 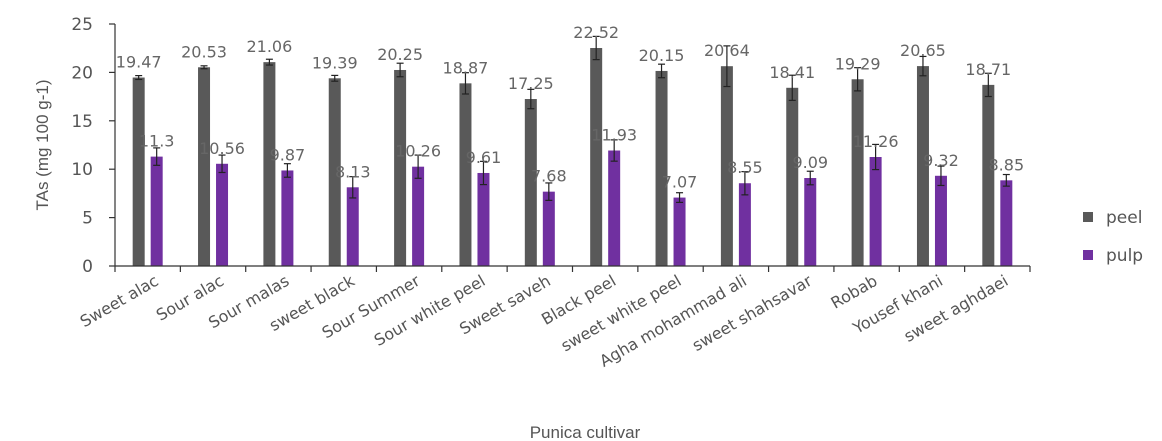 What do you see at coordinates (288, 154) in the screenshot?
I see `data-label-pulp: 9.87` at bounding box center [288, 154].